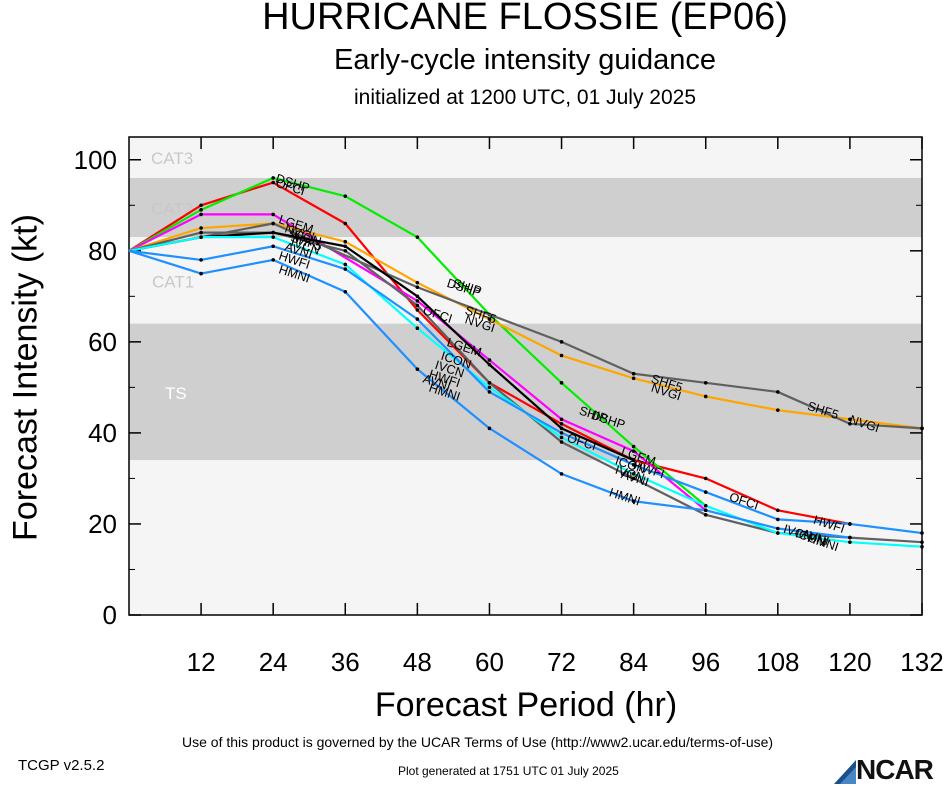 This screenshot has height=786, width=946. I want to click on y-axis-label: Forecast Intensity (kt), so click(25, 377).